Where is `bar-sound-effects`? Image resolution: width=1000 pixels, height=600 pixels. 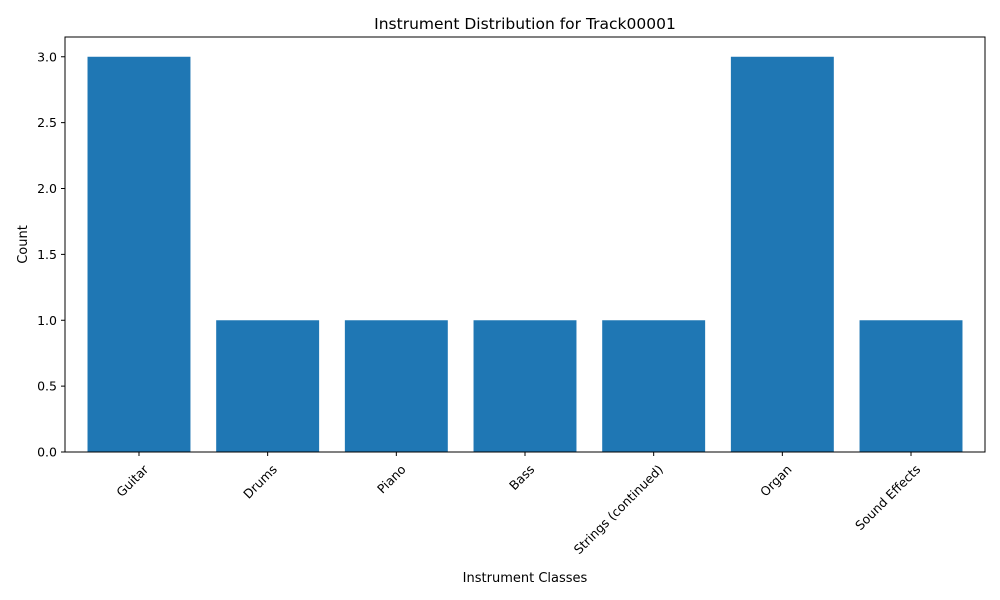
bar-sound-effects is located at coordinates (911, 386).